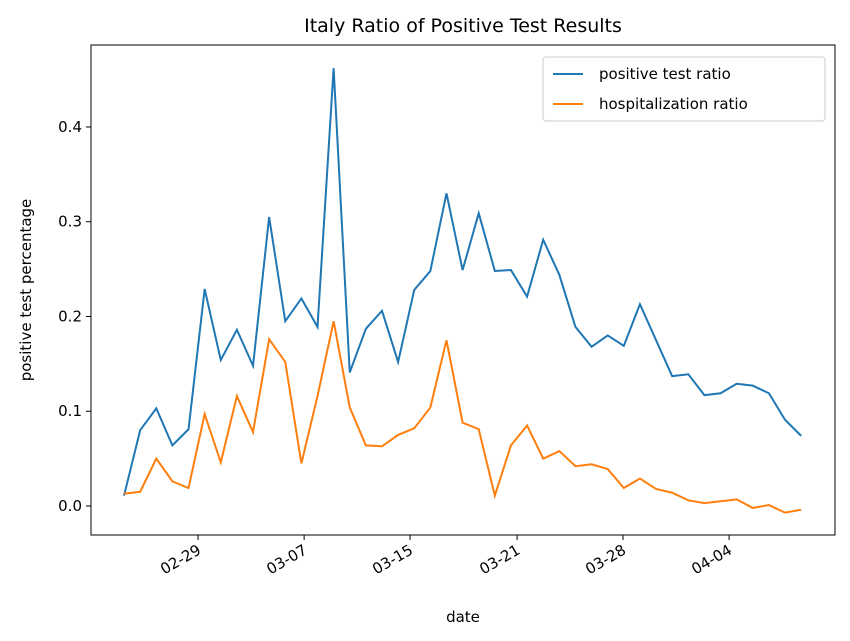 This screenshot has height=641, width=850. I want to click on y-tick-label: 0.1, so click(70, 411).